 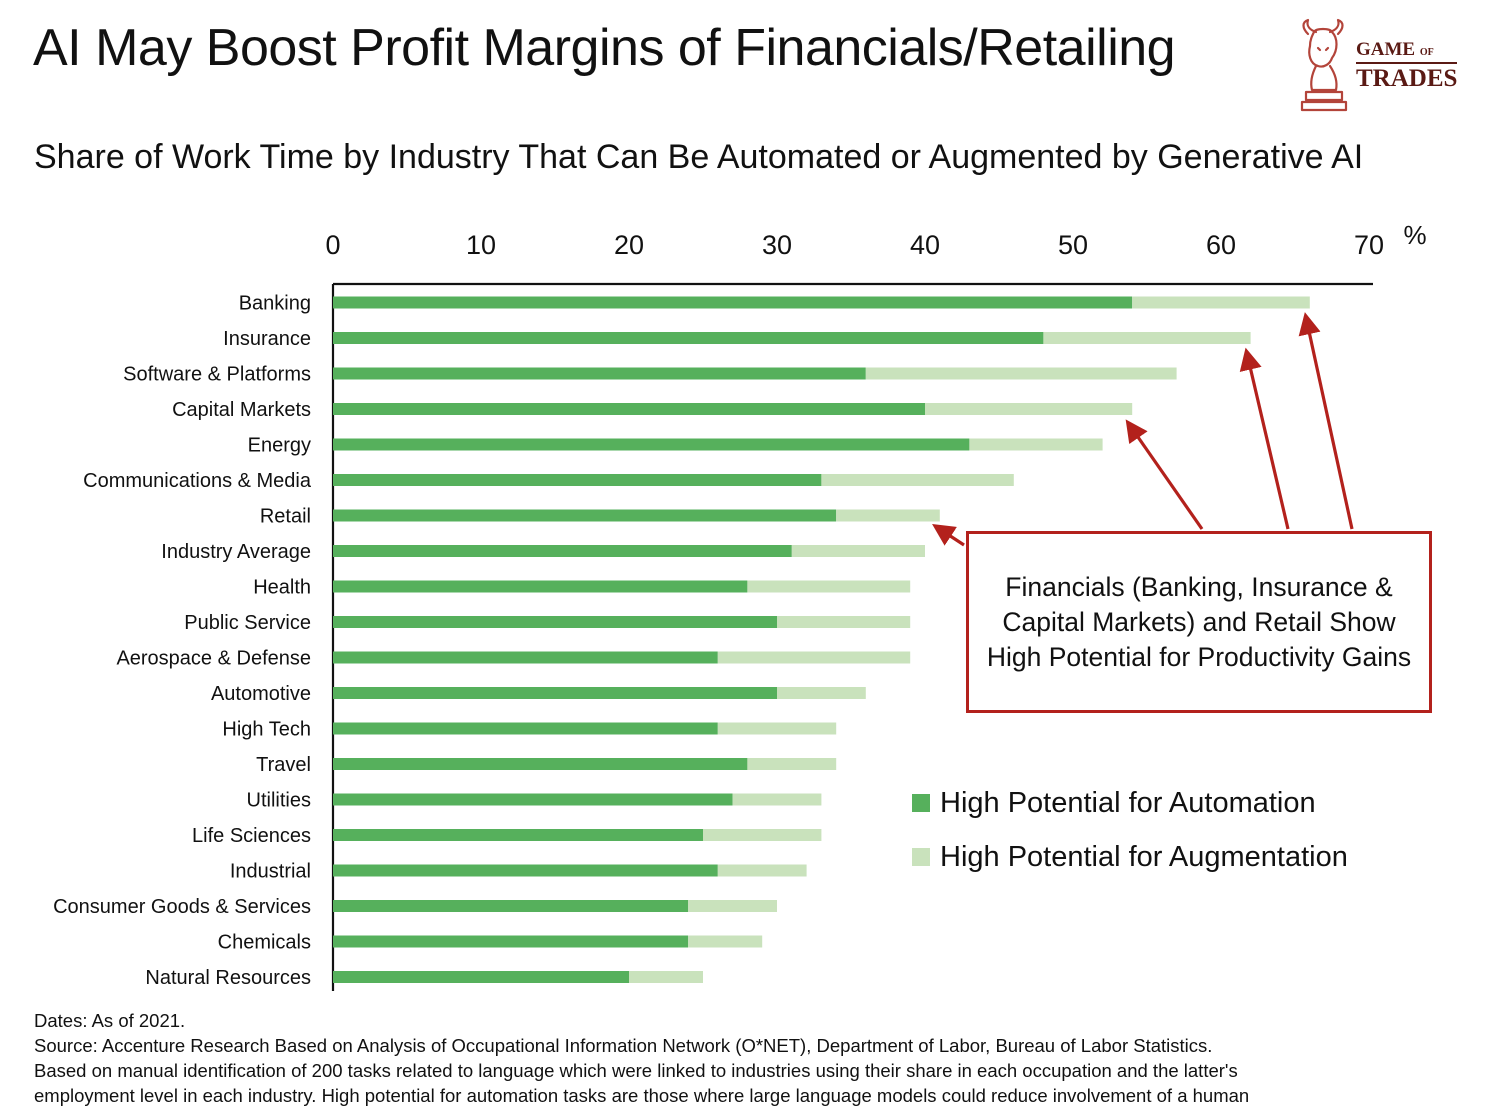 I want to click on category-label: Travel, so click(x=283, y=765).